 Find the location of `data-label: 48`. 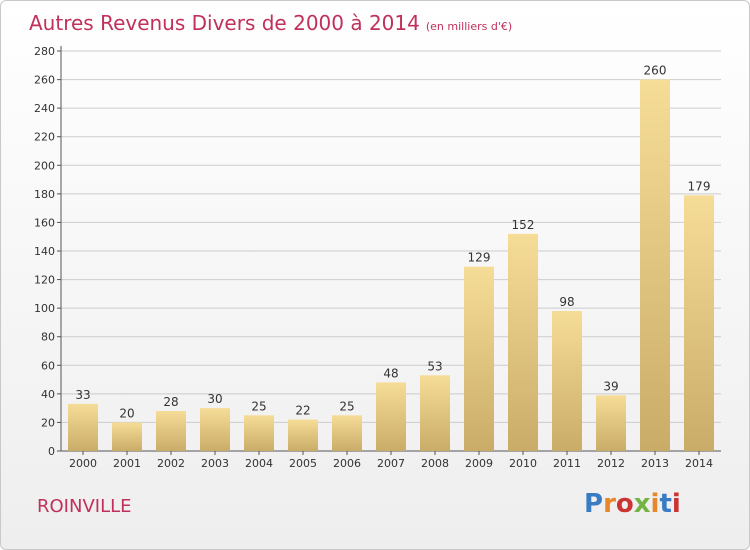

data-label: 48 is located at coordinates (390, 373).